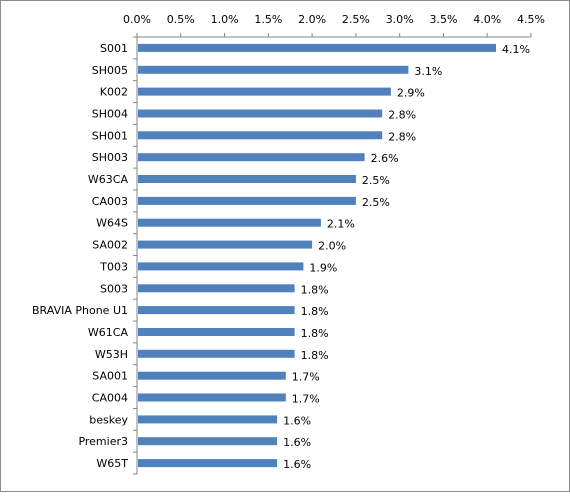 Image resolution: width=570 pixels, height=496 pixels. What do you see at coordinates (443, 19) in the screenshot?
I see `x-tick-label: 3.5%` at bounding box center [443, 19].